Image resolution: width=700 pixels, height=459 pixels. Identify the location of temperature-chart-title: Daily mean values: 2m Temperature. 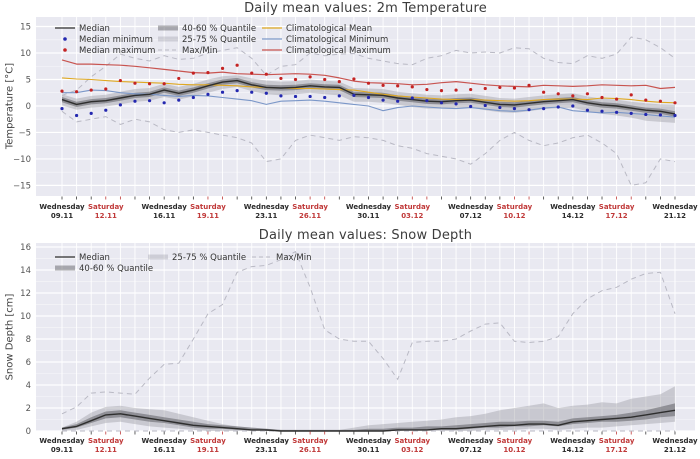
(365, 8).